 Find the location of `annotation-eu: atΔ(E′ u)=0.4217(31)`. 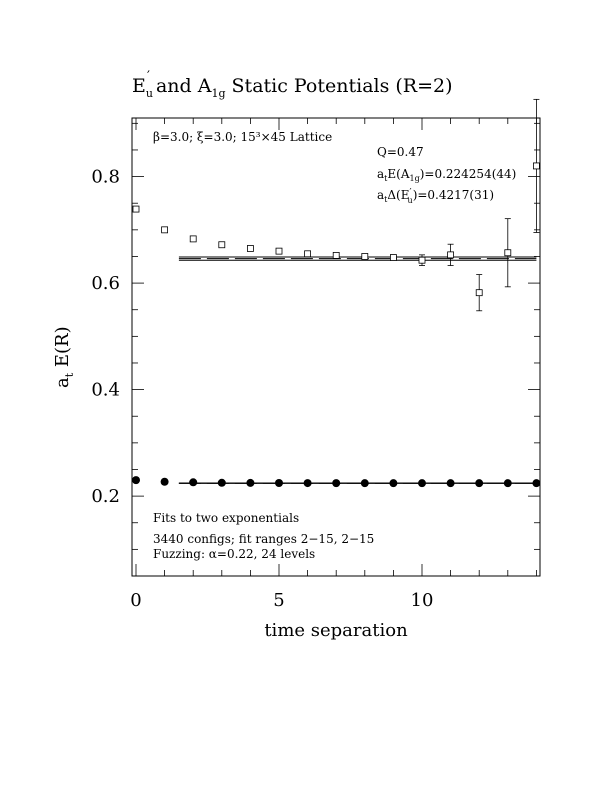

annotation-eu: atΔ(E′ u)=0.4217(31) is located at coordinates (435, 196).